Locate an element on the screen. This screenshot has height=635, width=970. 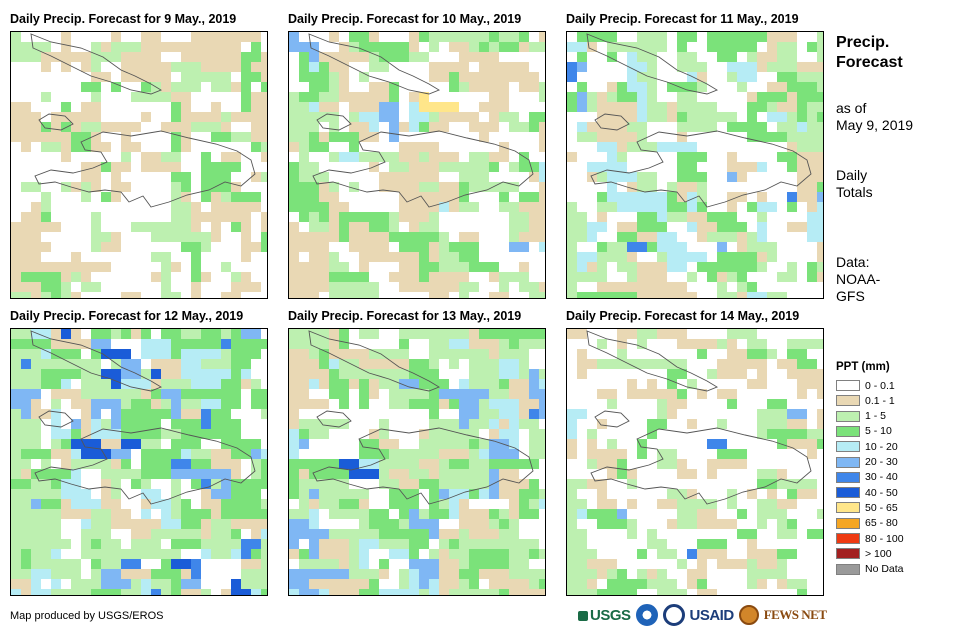
data-source-line-1: Data: is located at coordinates (853, 262).